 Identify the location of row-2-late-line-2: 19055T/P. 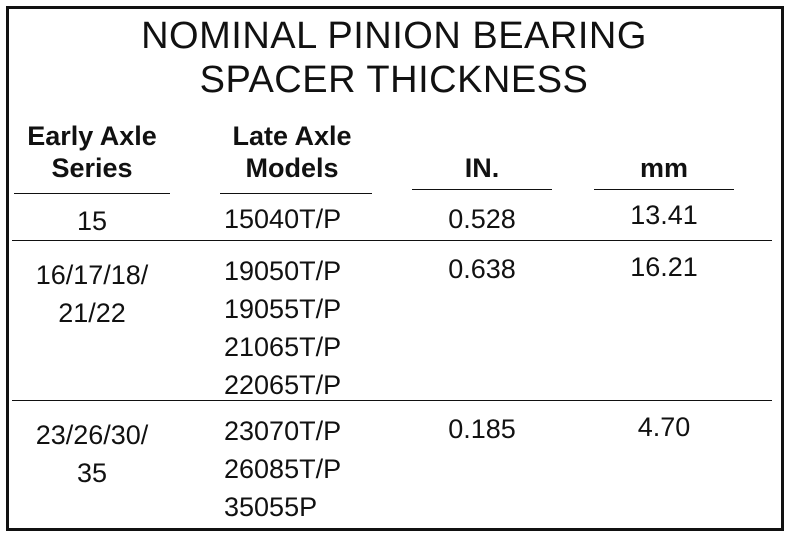
(283, 309).